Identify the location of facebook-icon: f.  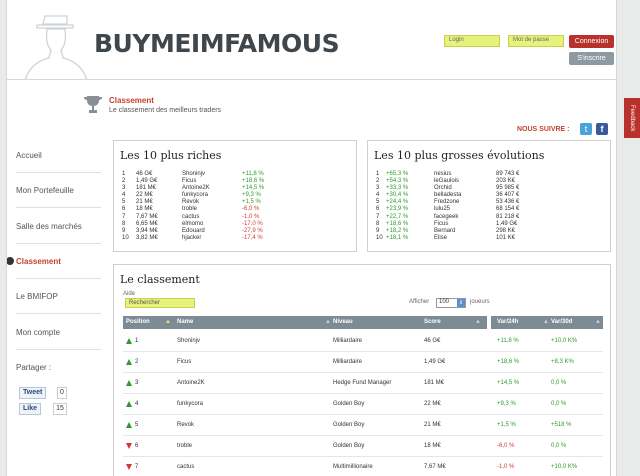
(602, 129).